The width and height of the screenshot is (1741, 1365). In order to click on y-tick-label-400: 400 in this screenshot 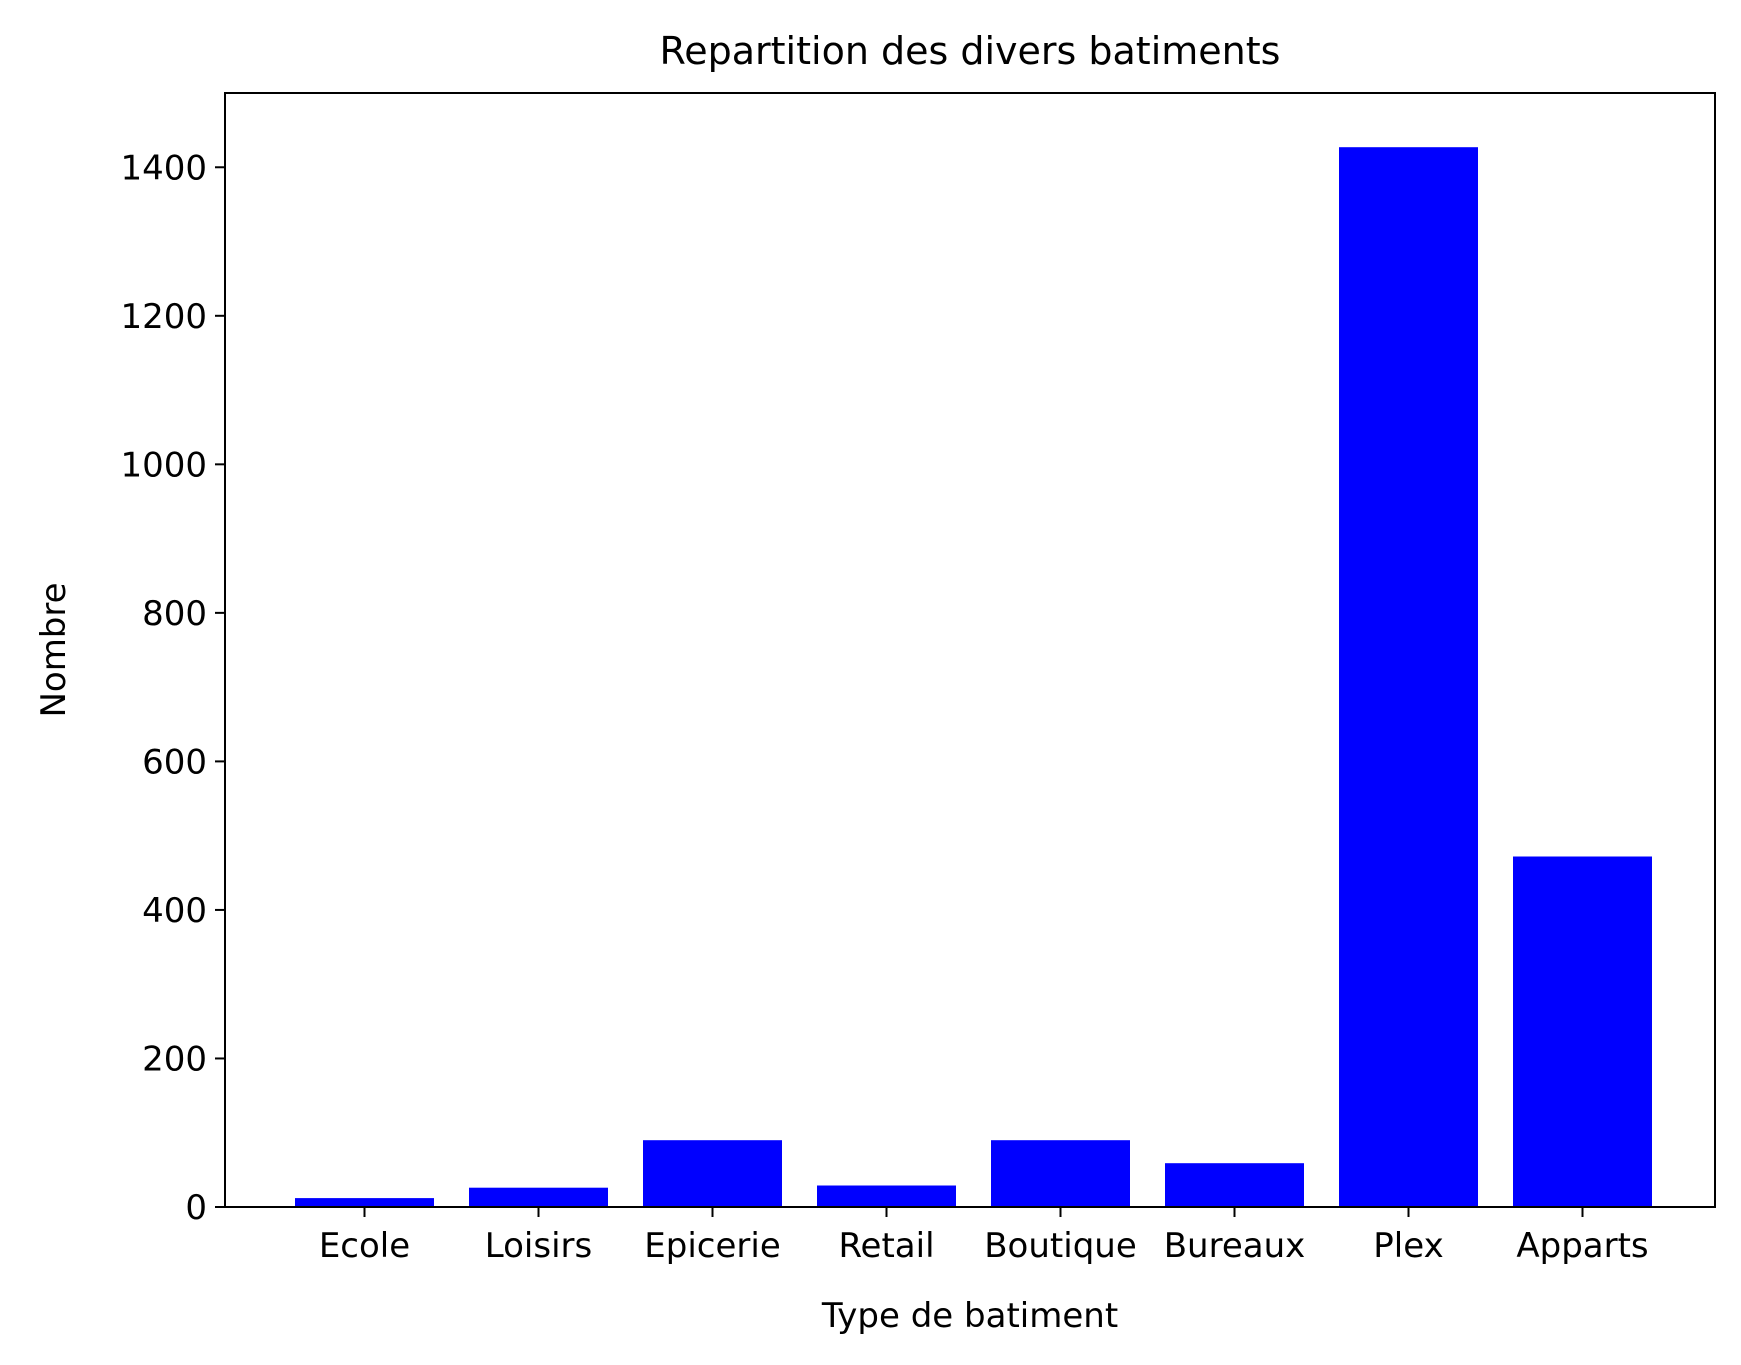, I will do `click(174, 911)`.